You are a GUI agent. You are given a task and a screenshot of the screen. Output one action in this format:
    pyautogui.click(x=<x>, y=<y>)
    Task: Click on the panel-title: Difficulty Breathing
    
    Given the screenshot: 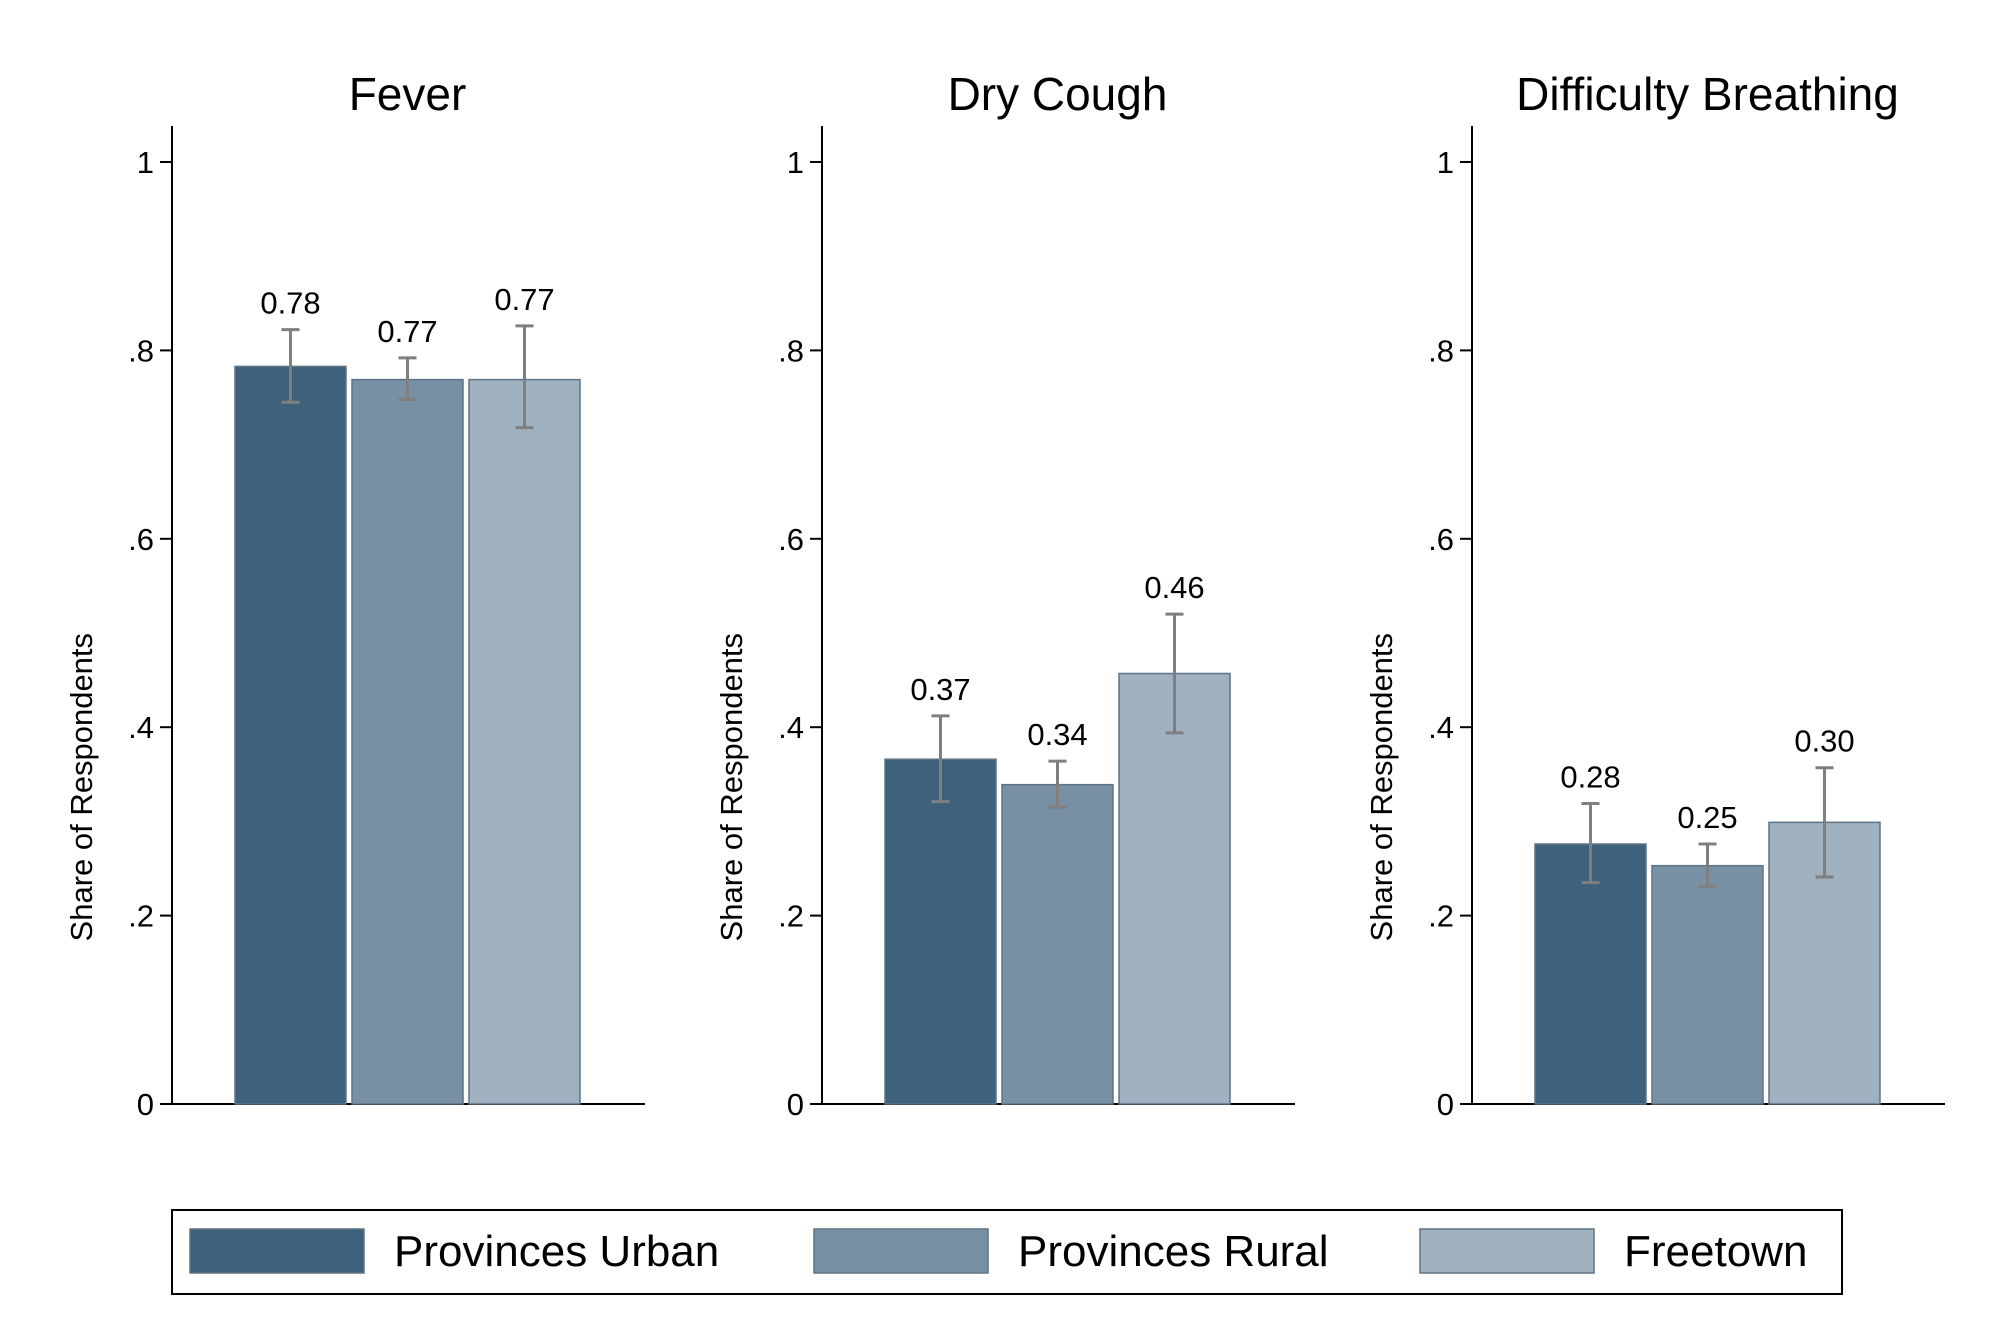 What is the action you would take?
    pyautogui.click(x=1707, y=94)
    